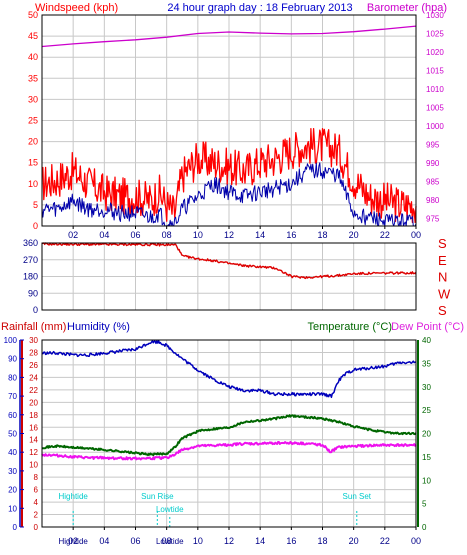 Image resolution: width=467 pixels, height=555 pixels. I want to click on windspeed-series, so click(229, 175).